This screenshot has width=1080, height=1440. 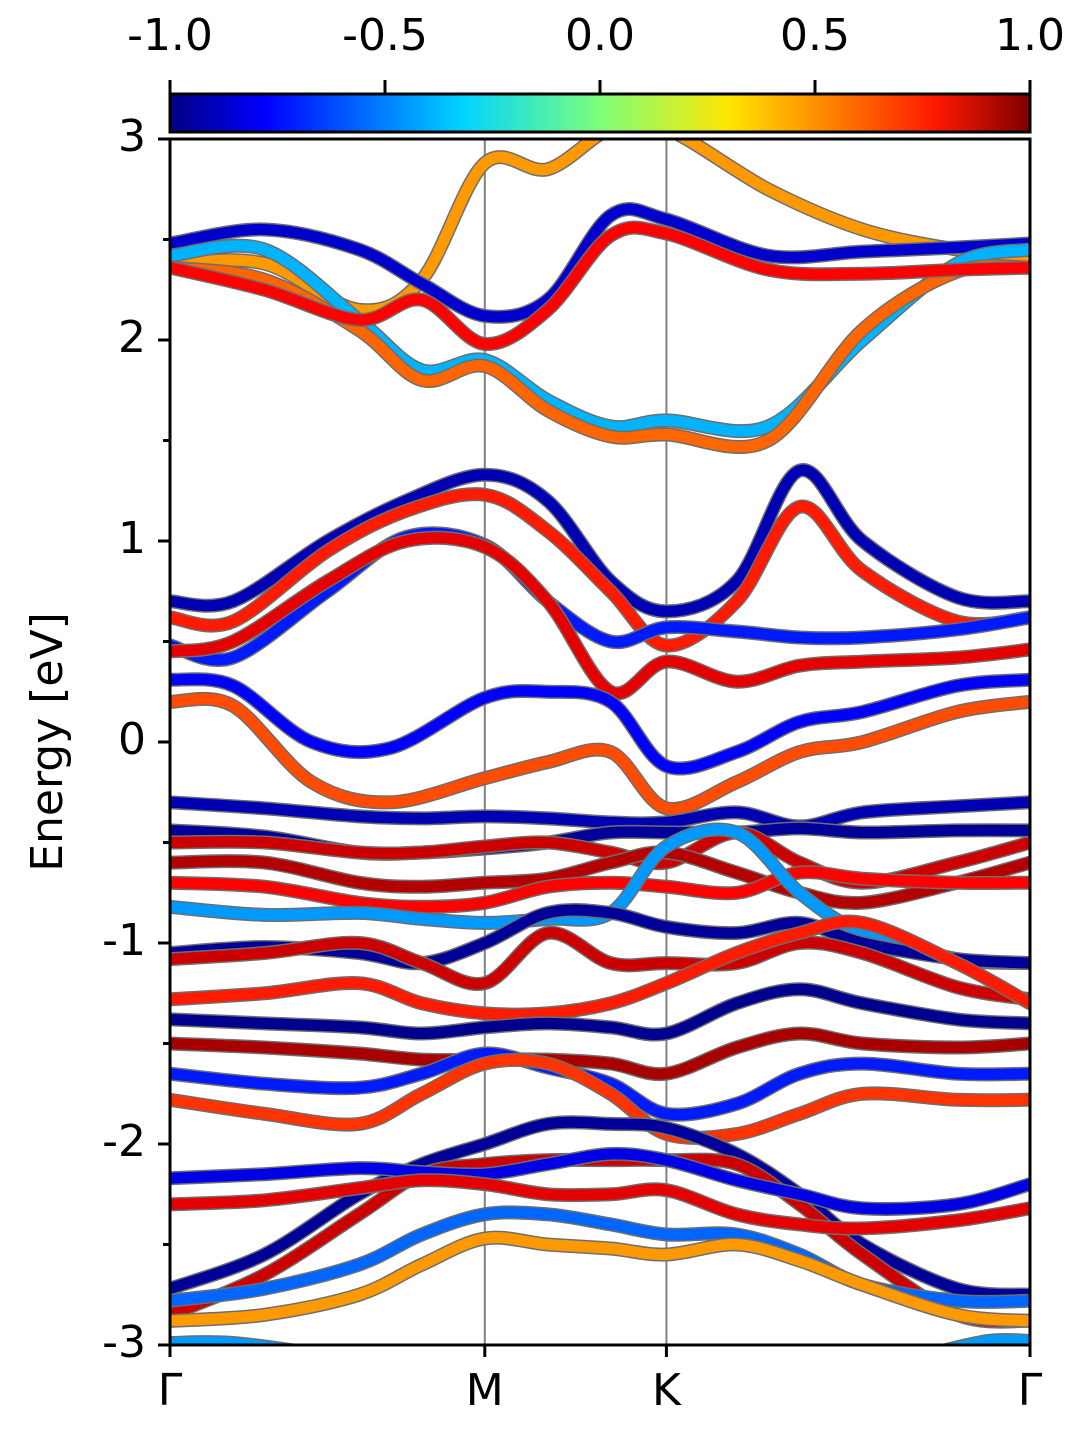 I want to click on colorbar-ticks: -1.0 -0.5 0.0 0.5 1.0, so click(x=596, y=52).